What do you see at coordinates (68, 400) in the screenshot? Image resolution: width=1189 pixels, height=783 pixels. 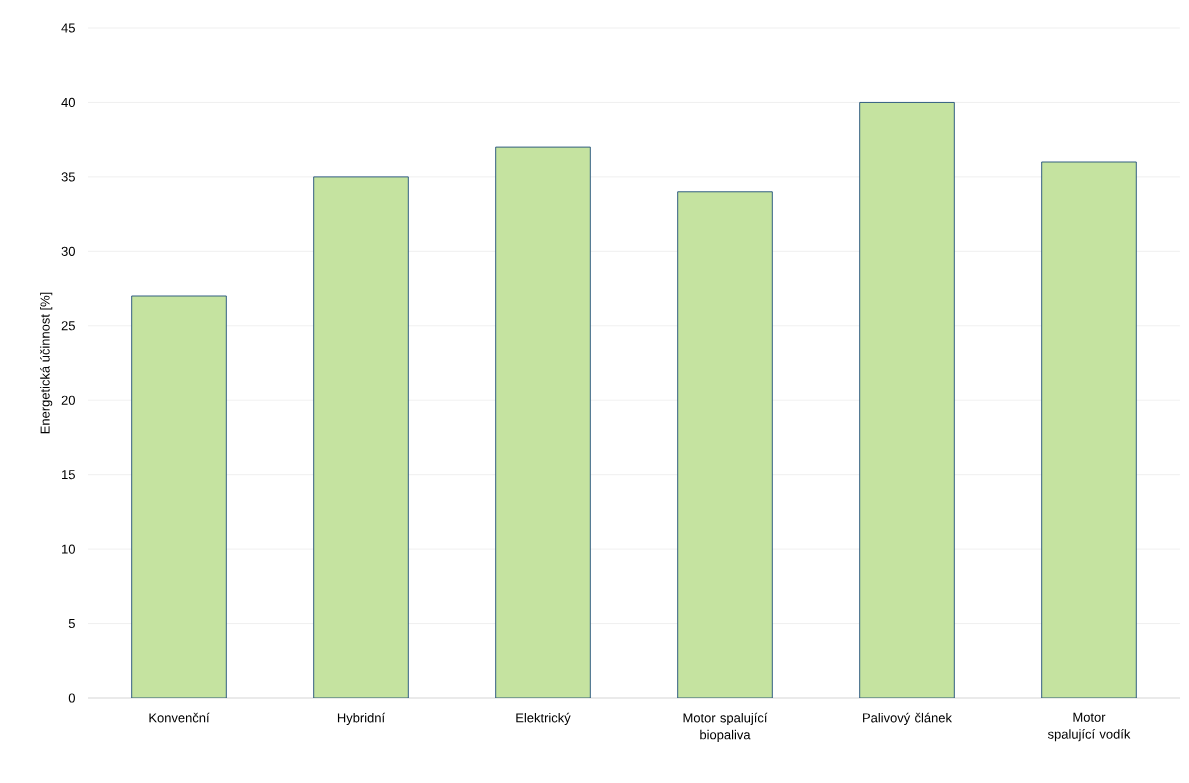 I see `y-tick-label: 20` at bounding box center [68, 400].